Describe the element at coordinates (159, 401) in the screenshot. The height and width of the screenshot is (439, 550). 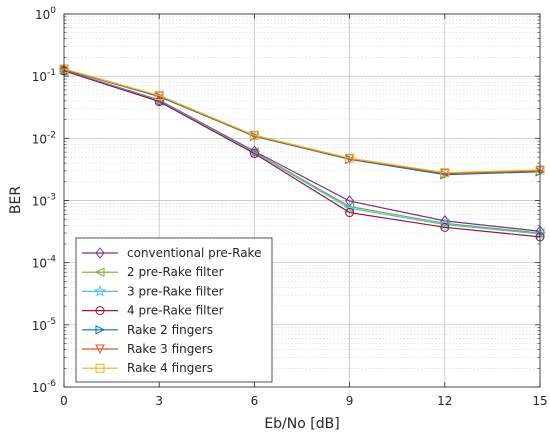
I see `x-tick-label: 3` at that location.